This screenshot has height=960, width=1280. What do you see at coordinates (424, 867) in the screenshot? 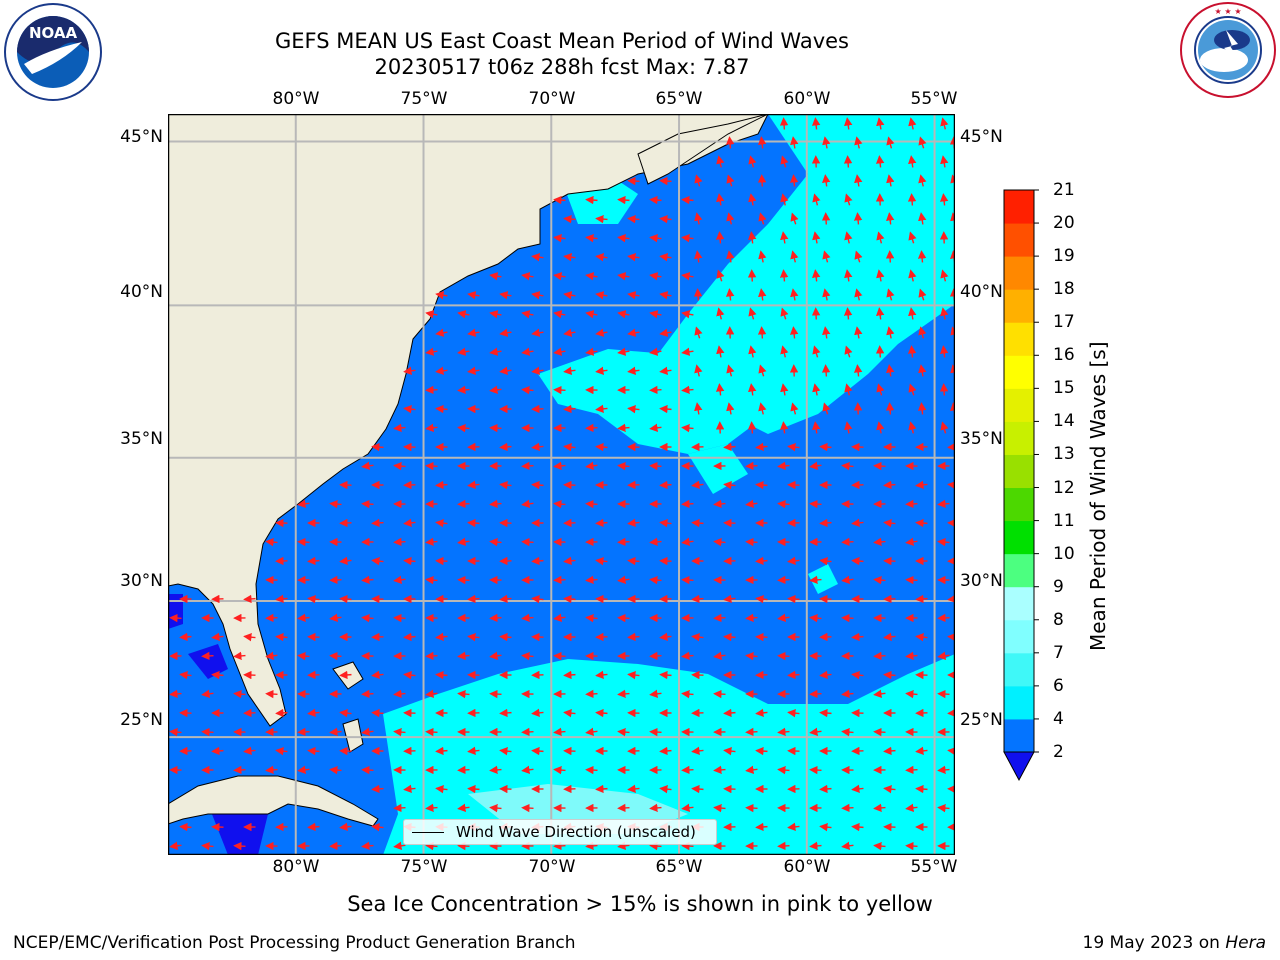
I see `lon-label-bottom-75w: 75°W` at bounding box center [424, 867].